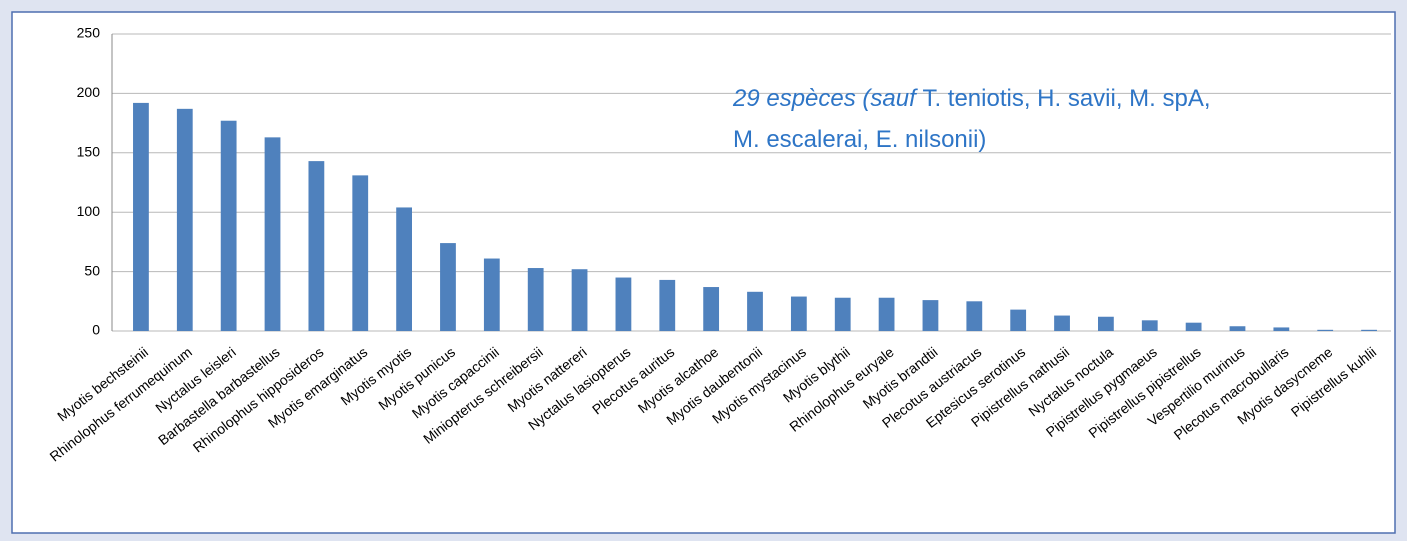 The height and width of the screenshot is (541, 1407). I want to click on y-tick-label: 200, so click(89, 92).